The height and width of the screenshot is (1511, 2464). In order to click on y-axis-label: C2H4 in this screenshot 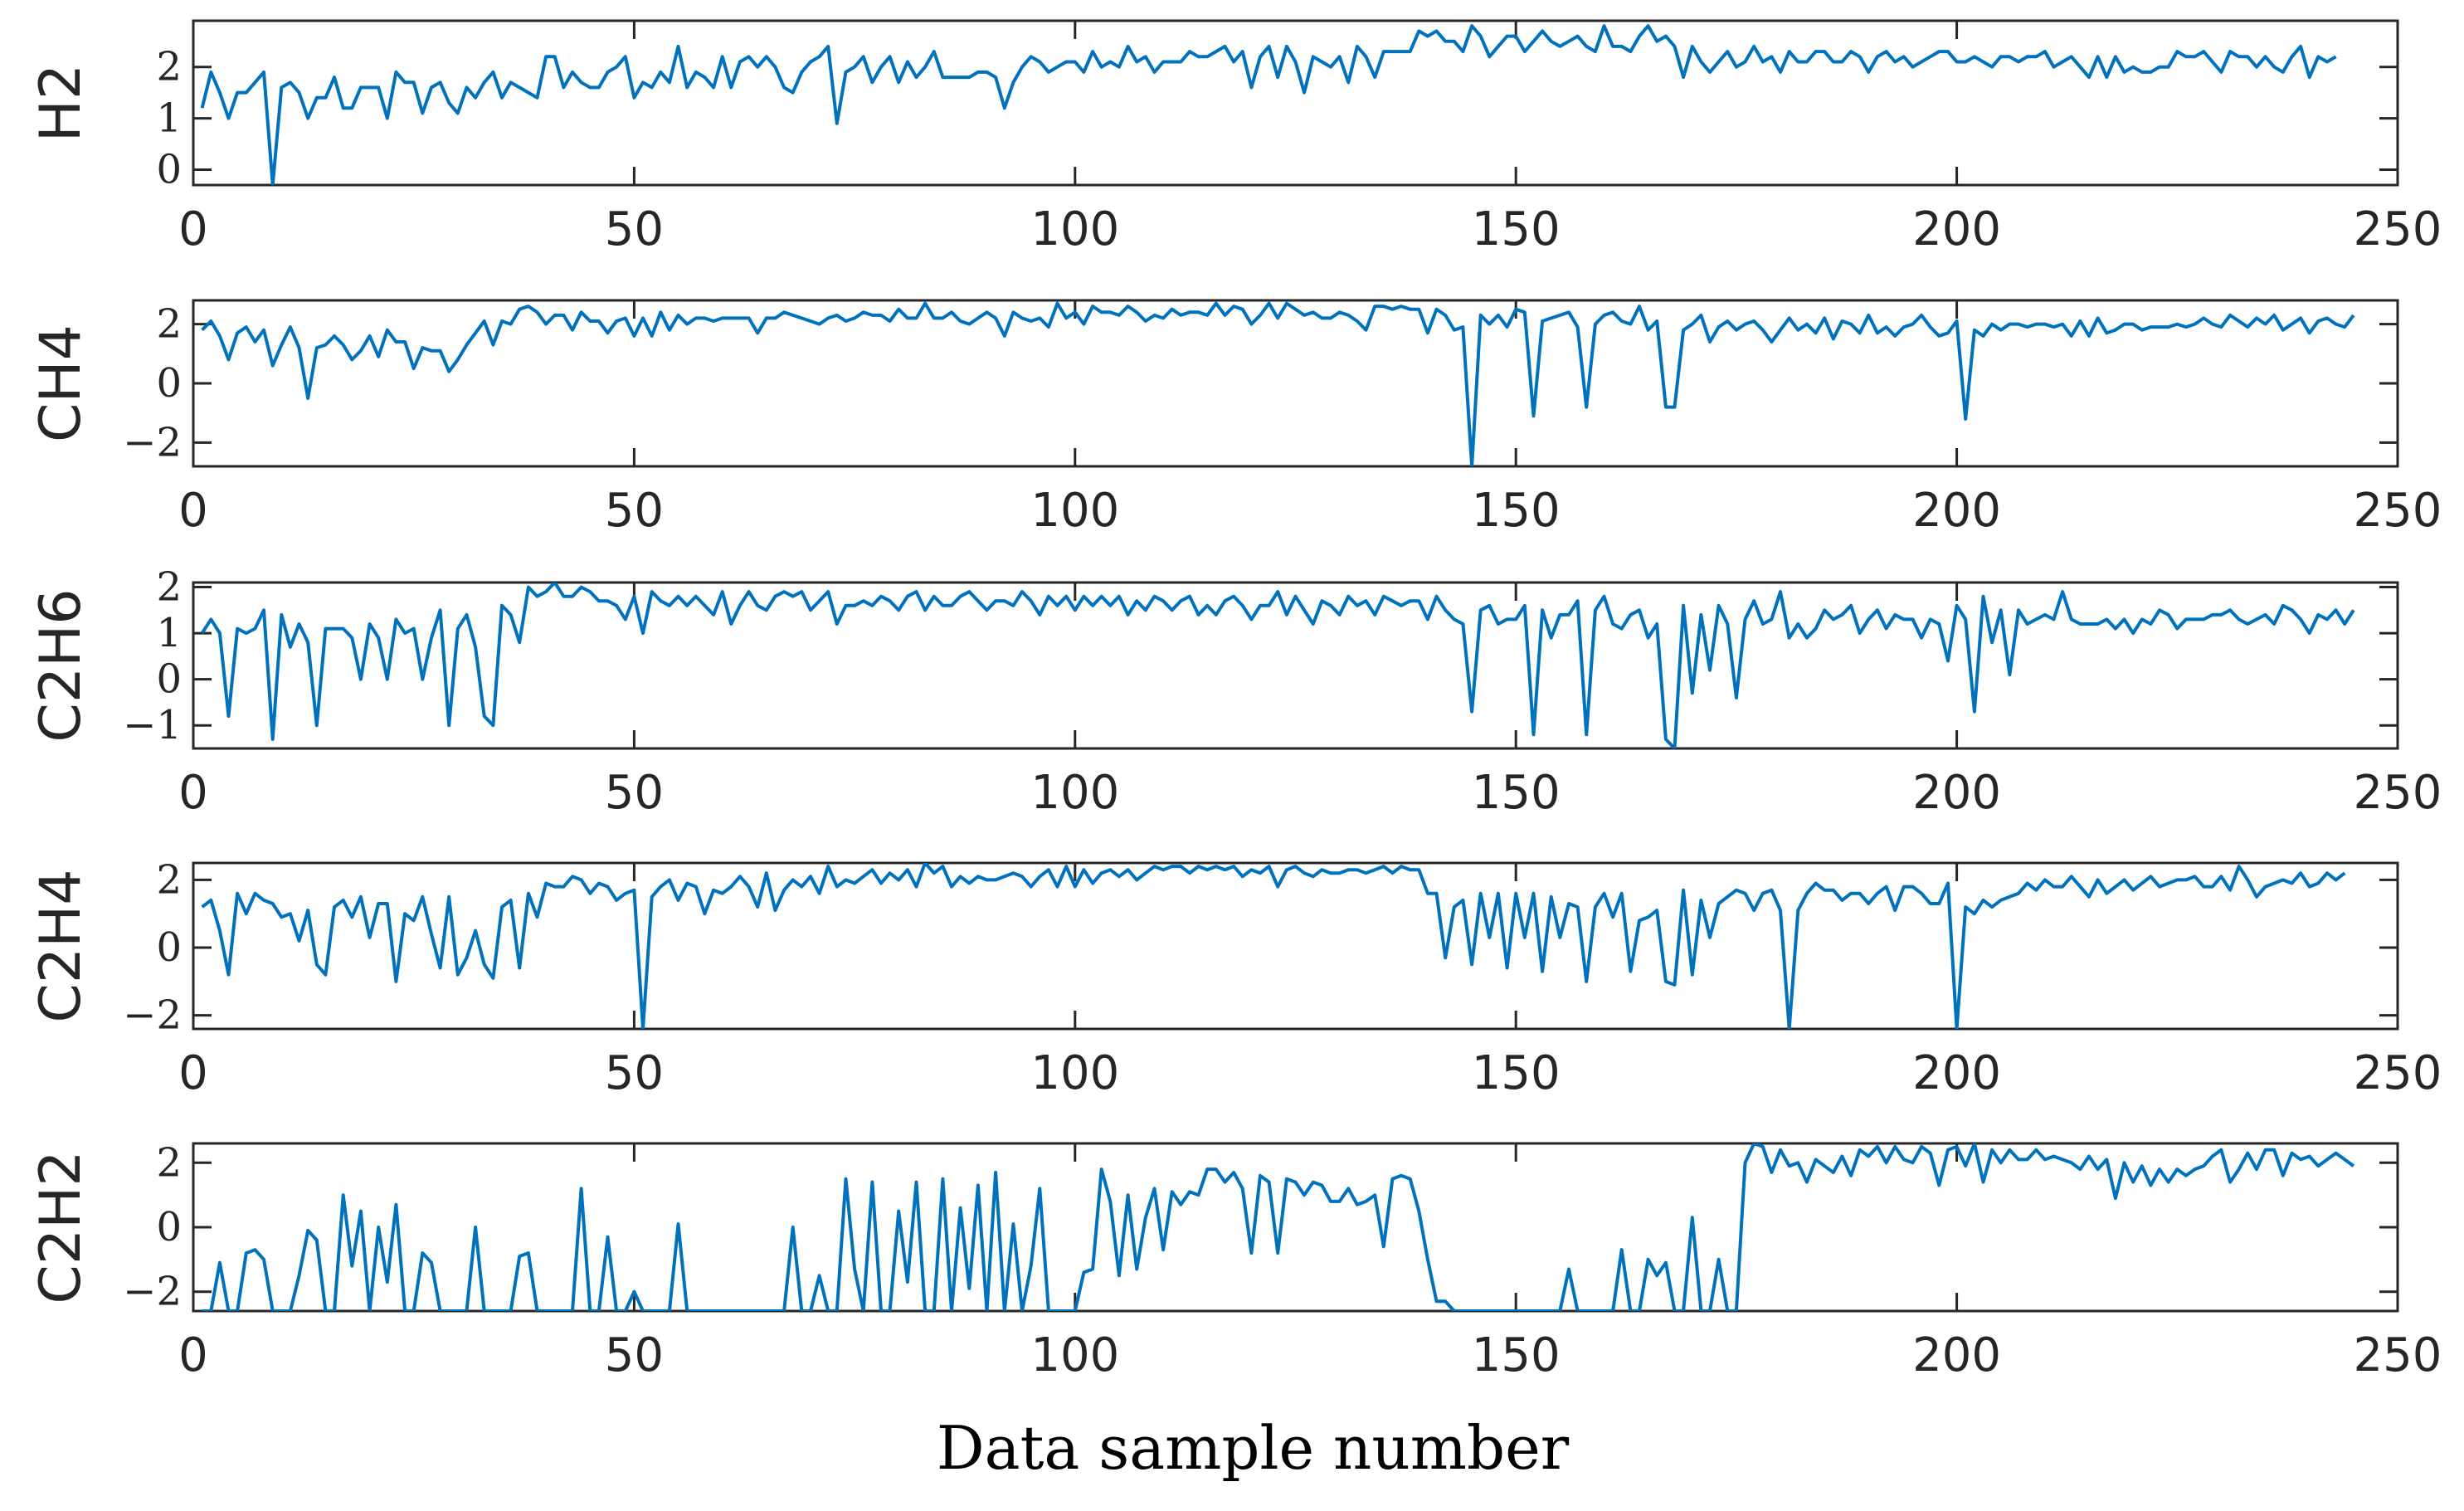, I will do `click(61, 945)`.